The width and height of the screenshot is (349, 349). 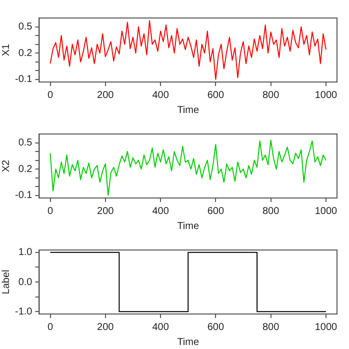 What do you see at coordinates (6, 49) in the screenshot?
I see `y-axis-title: X1` at bounding box center [6, 49].